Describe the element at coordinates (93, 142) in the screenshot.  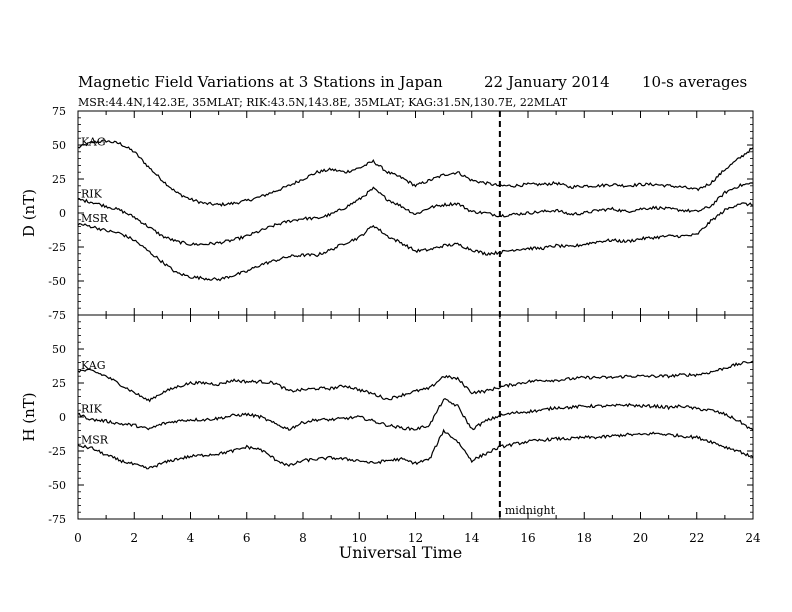
I see `series-label-D-kag: KAG` at that location.